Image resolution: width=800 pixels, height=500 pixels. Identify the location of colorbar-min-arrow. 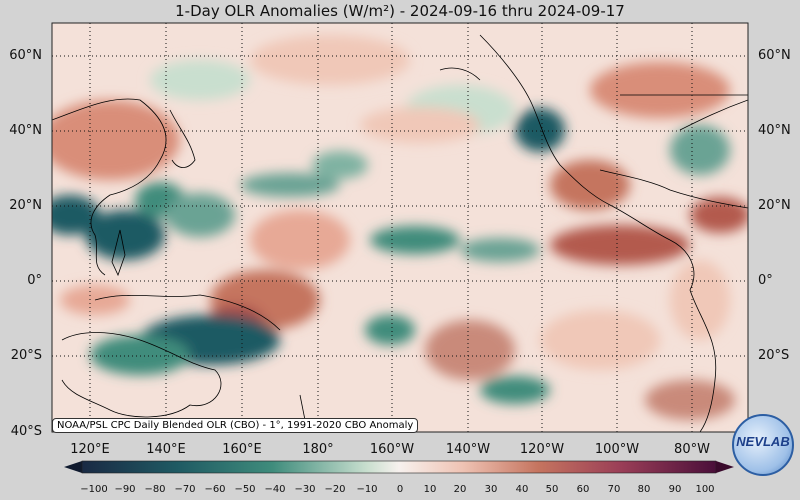
(73, 467).